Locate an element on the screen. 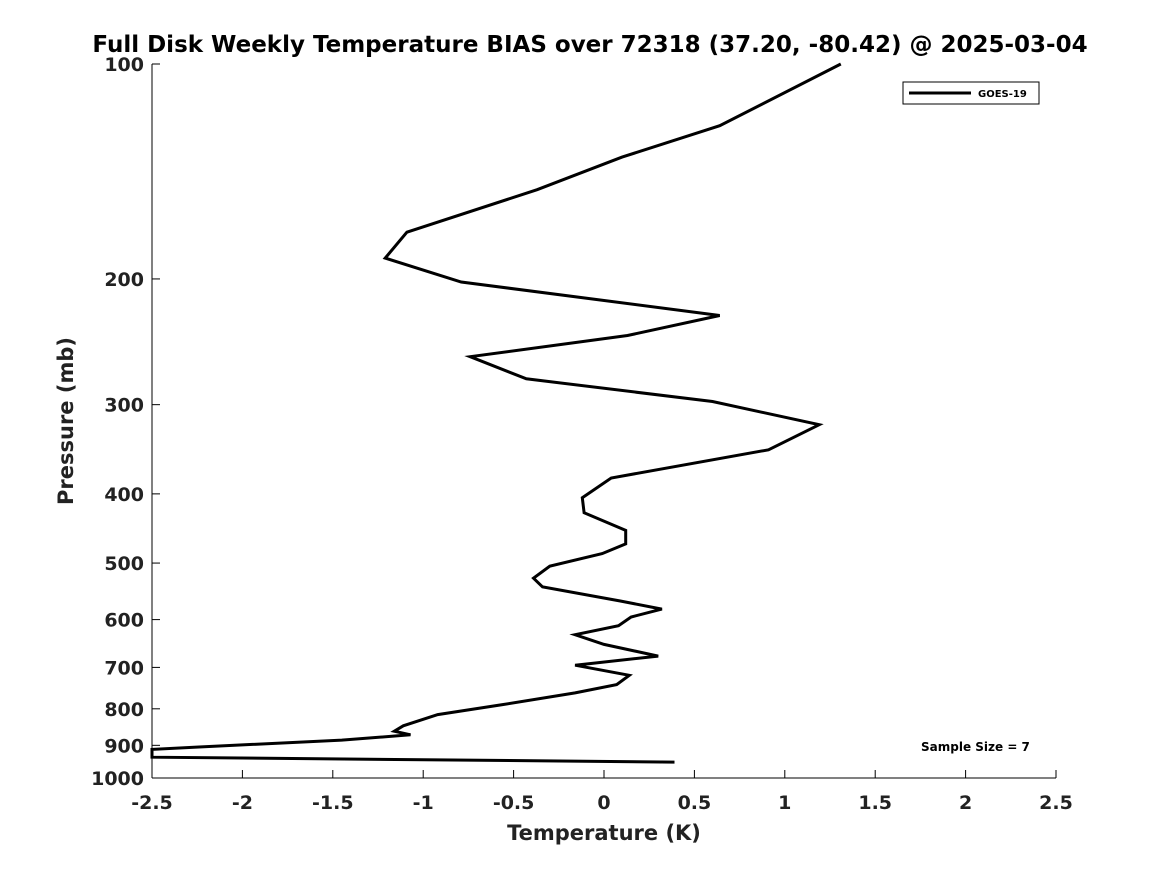  x-tick-label: 2.5 is located at coordinates (1056, 803).